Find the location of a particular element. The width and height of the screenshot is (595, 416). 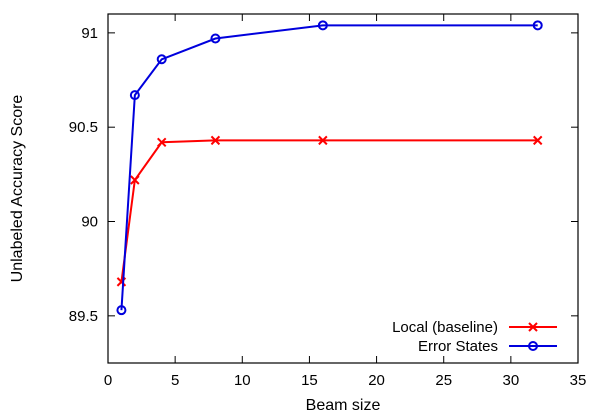

y-tick-label: 90.5 is located at coordinates (83, 127).